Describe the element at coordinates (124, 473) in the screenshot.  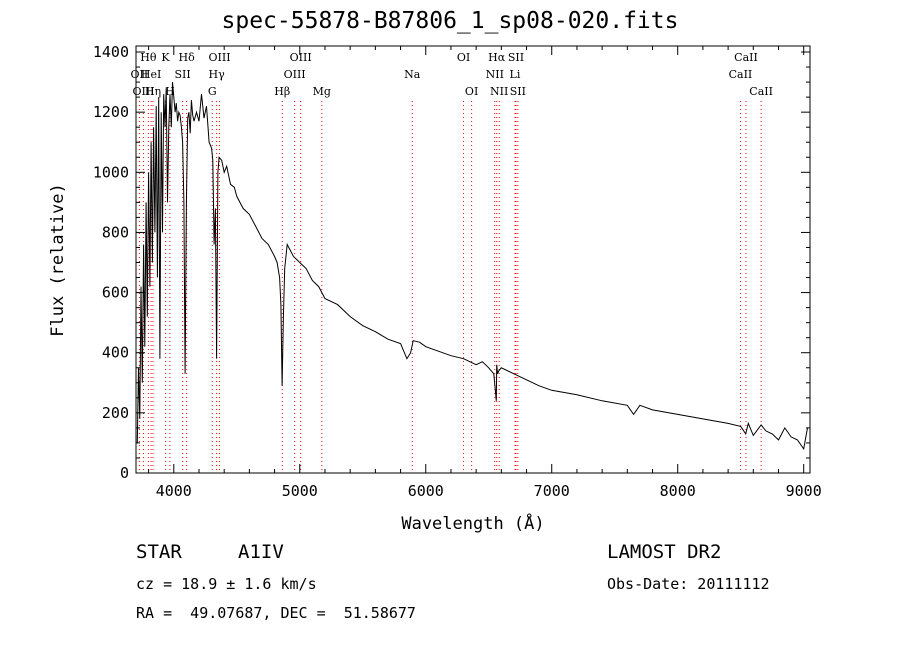
I see `y-tick-label: 0` at that location.